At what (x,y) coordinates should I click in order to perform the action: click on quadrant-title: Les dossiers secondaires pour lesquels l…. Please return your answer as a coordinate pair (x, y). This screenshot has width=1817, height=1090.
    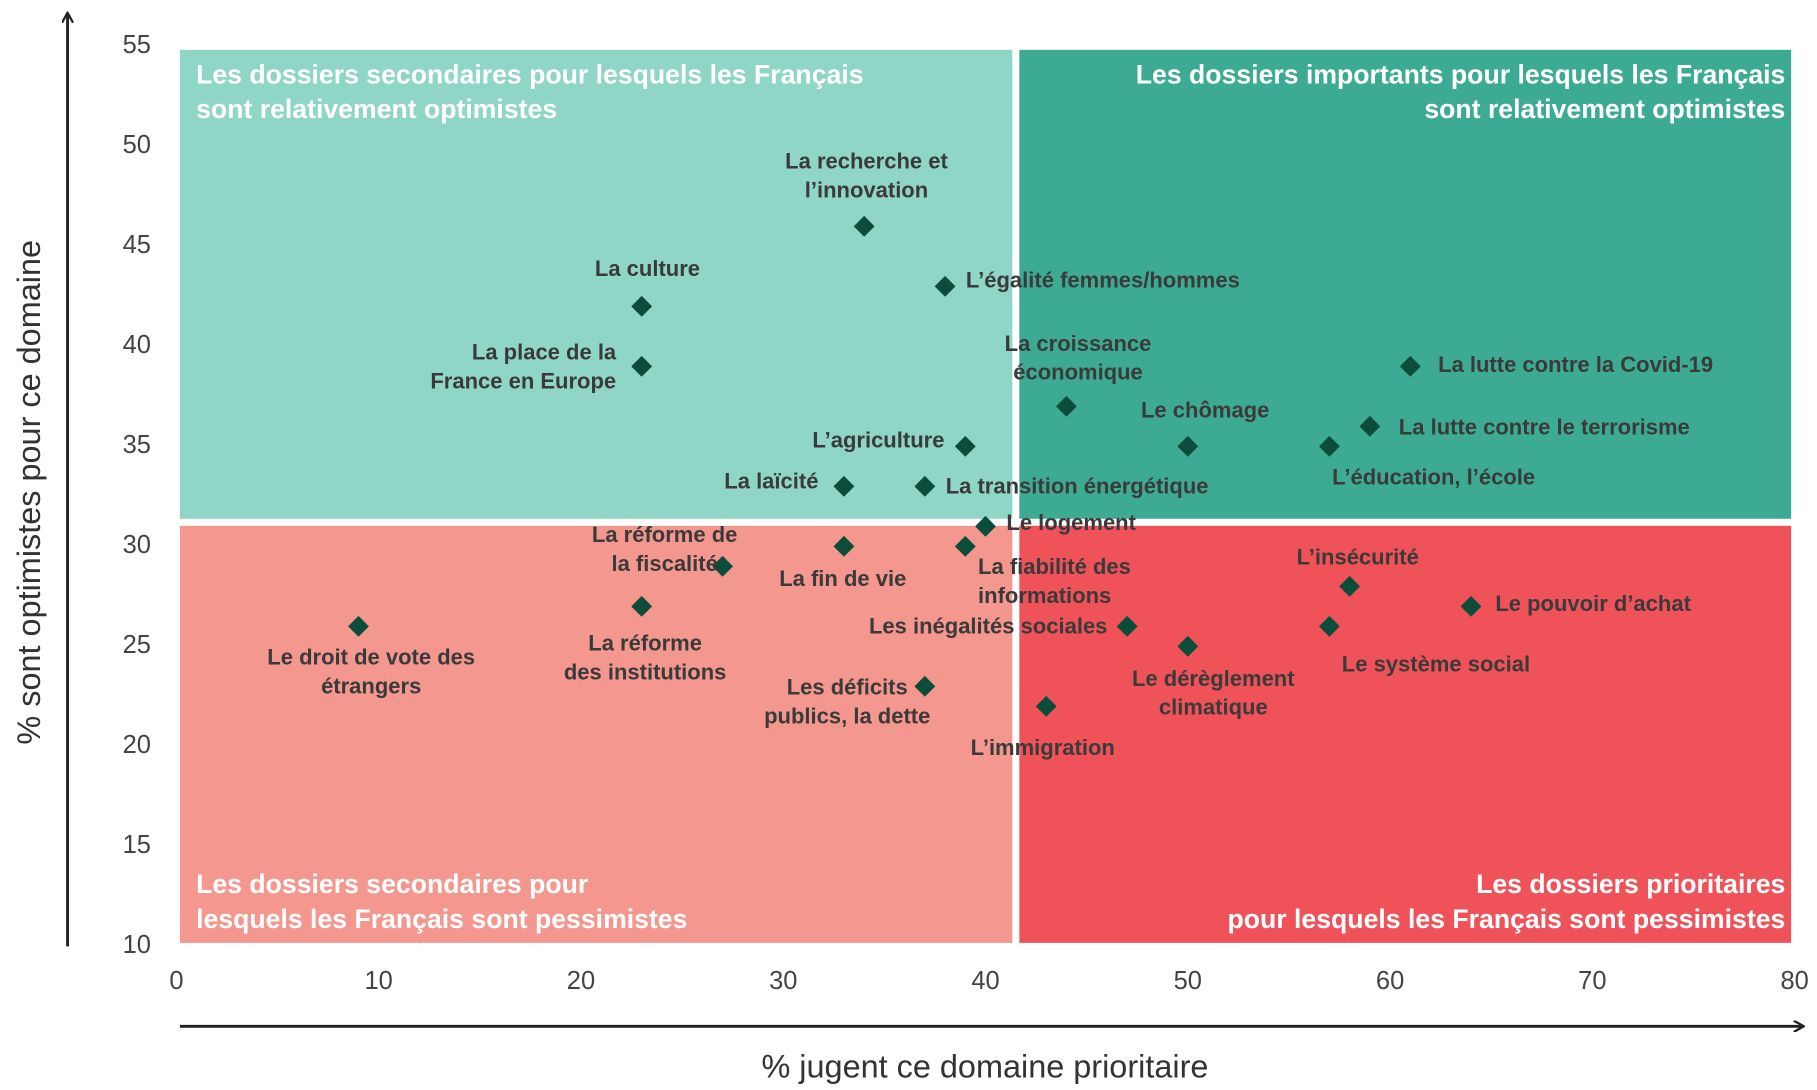
    Looking at the image, I should click on (529, 74).